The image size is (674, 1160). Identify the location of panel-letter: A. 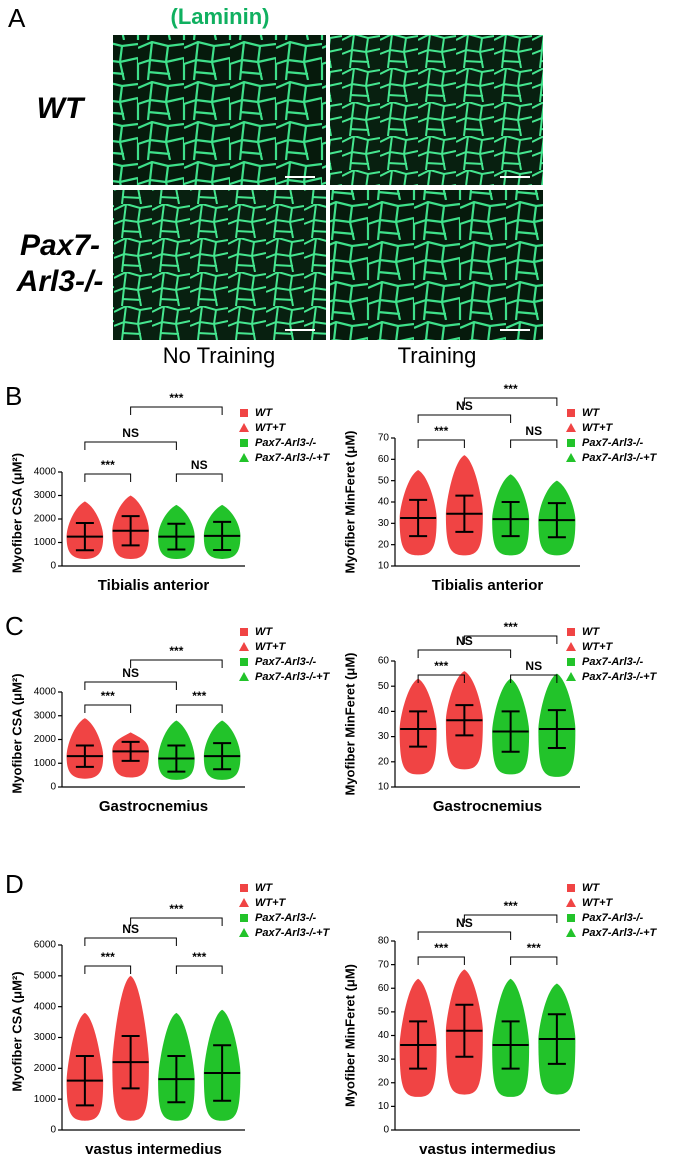
(17, 18).